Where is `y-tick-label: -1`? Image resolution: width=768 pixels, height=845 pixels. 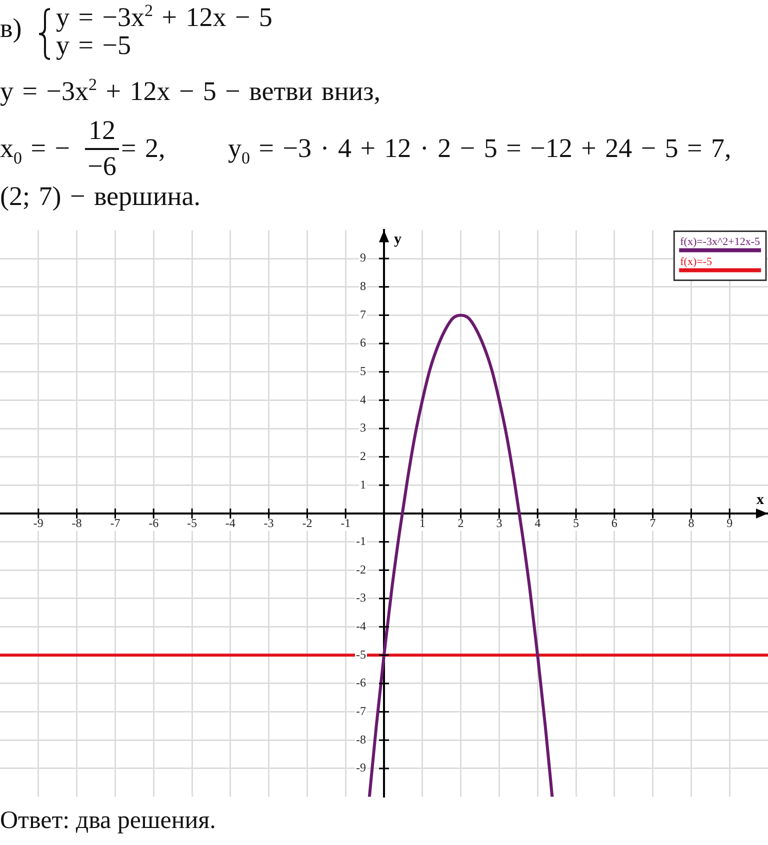 y-tick-label: -1 is located at coordinates (361, 541).